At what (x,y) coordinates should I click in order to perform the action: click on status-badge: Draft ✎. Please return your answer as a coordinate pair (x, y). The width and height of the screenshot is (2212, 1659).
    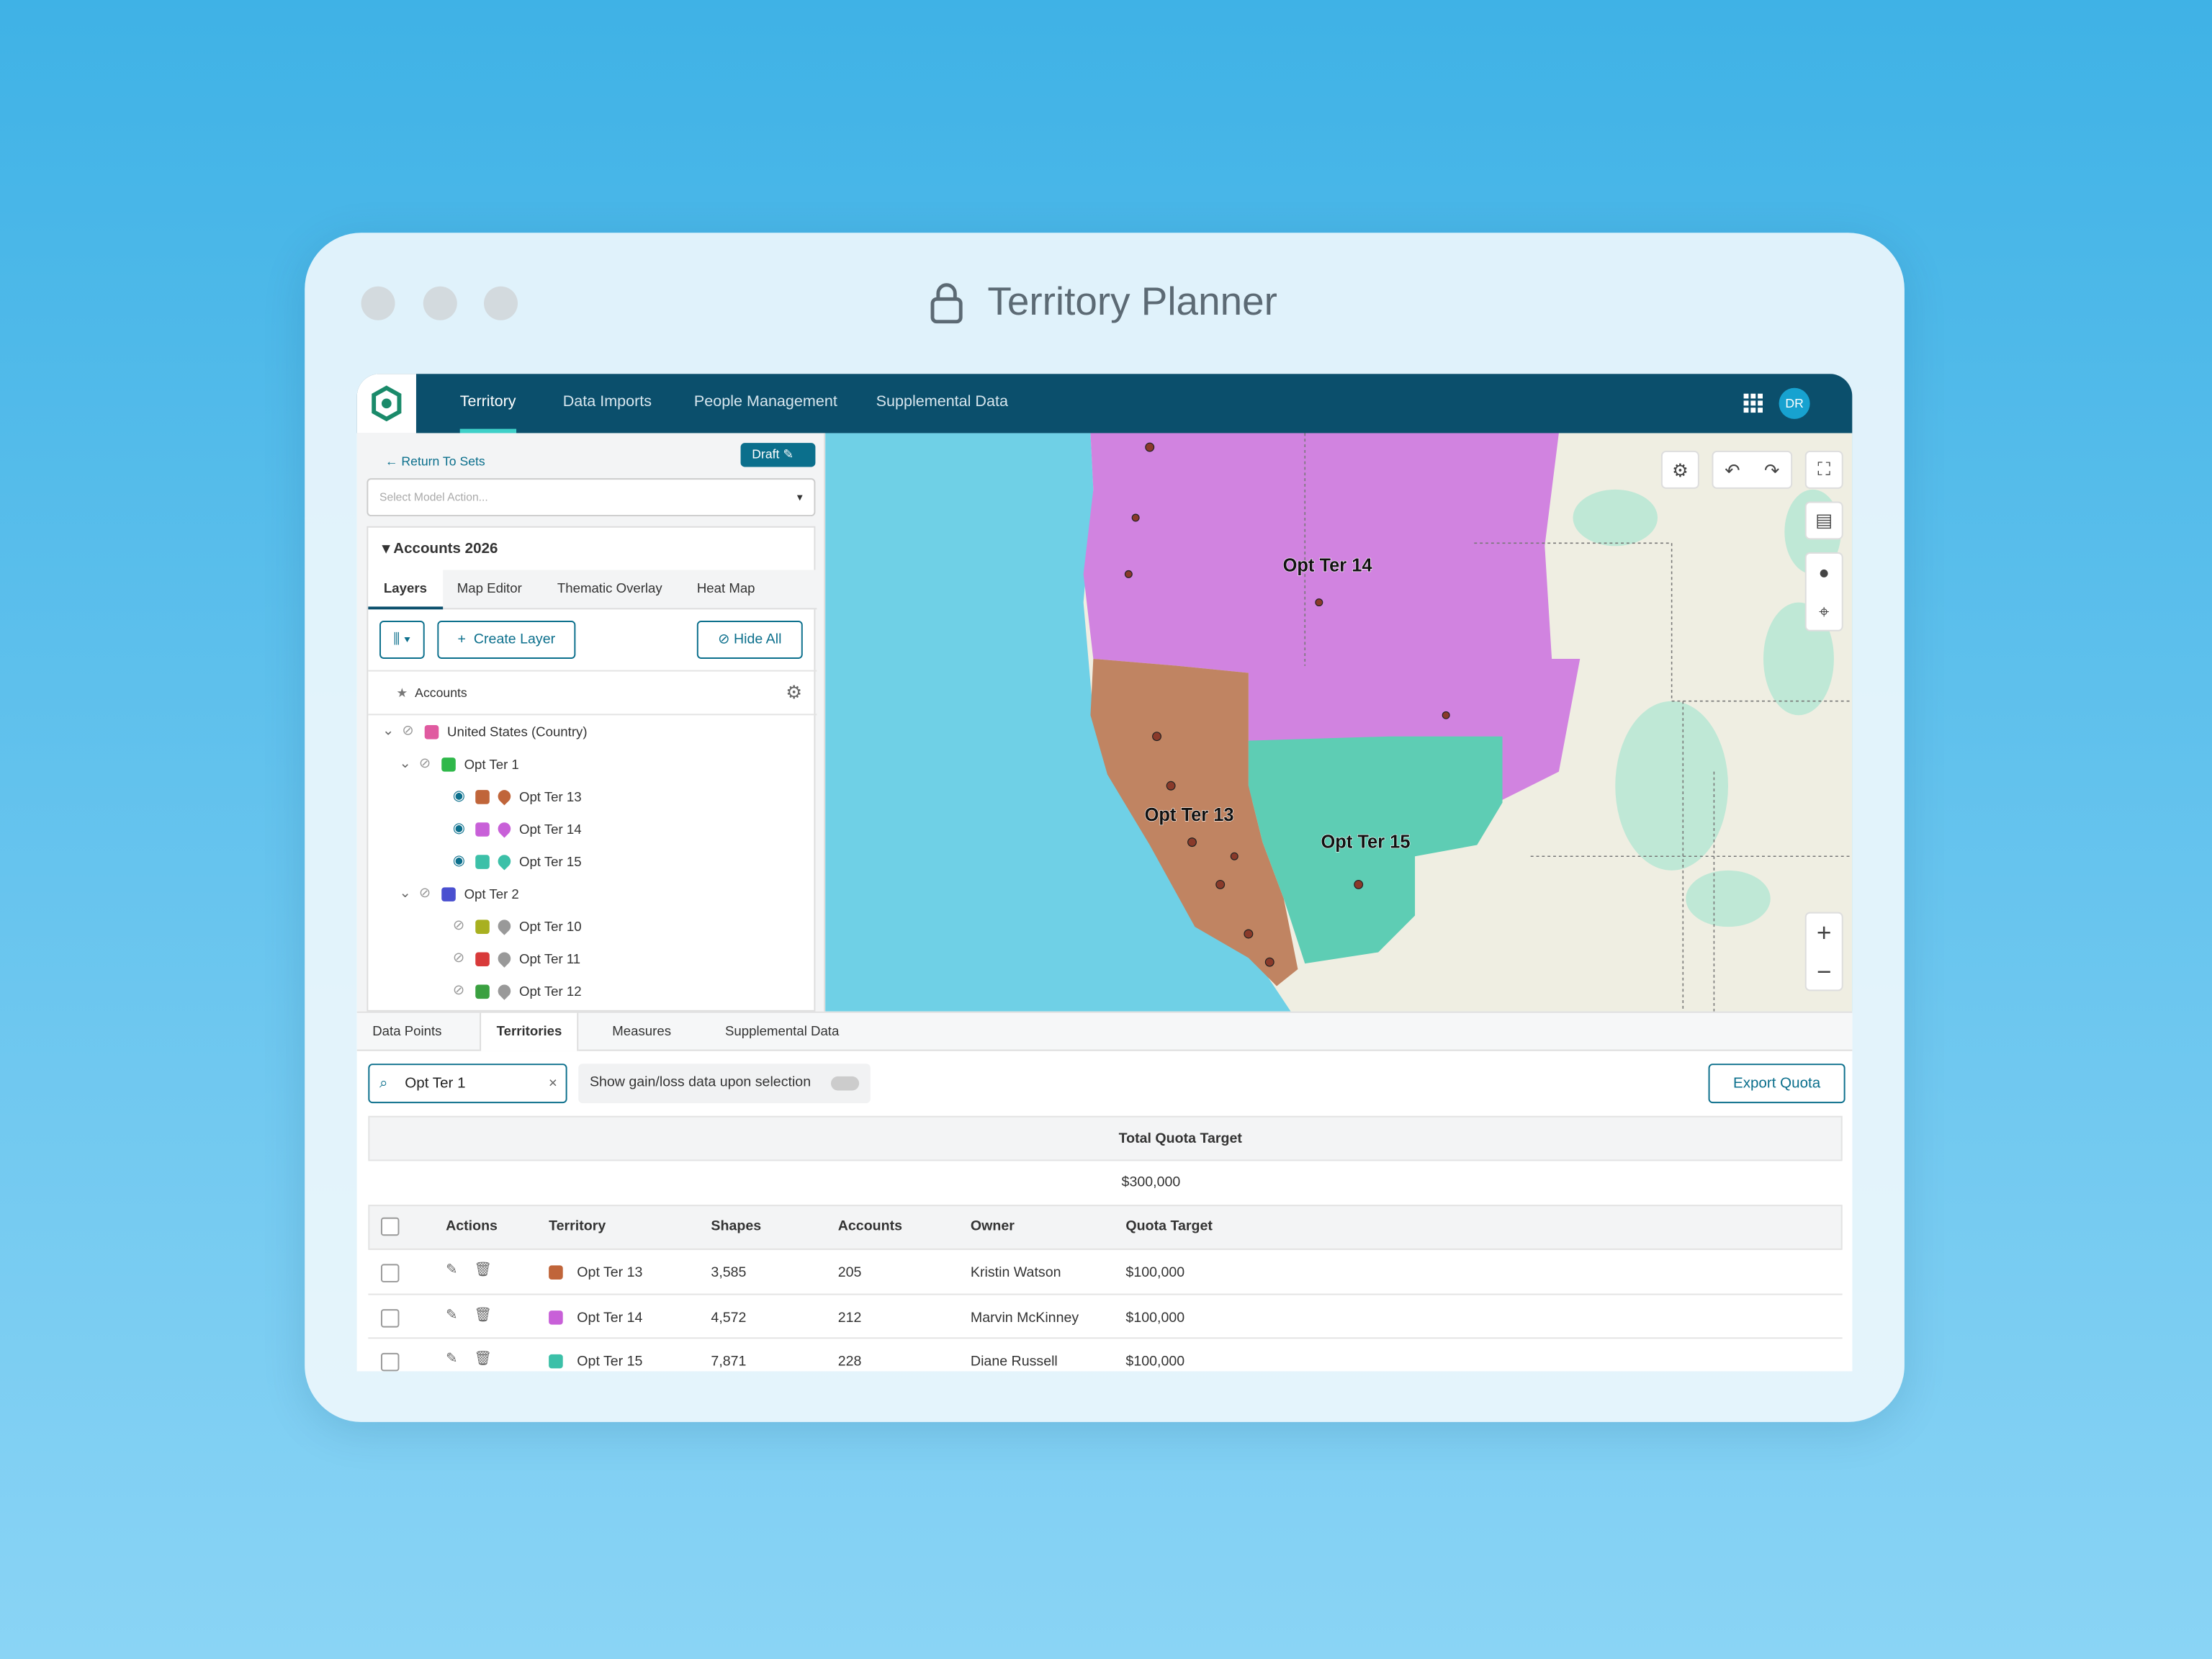
    Looking at the image, I should click on (778, 455).